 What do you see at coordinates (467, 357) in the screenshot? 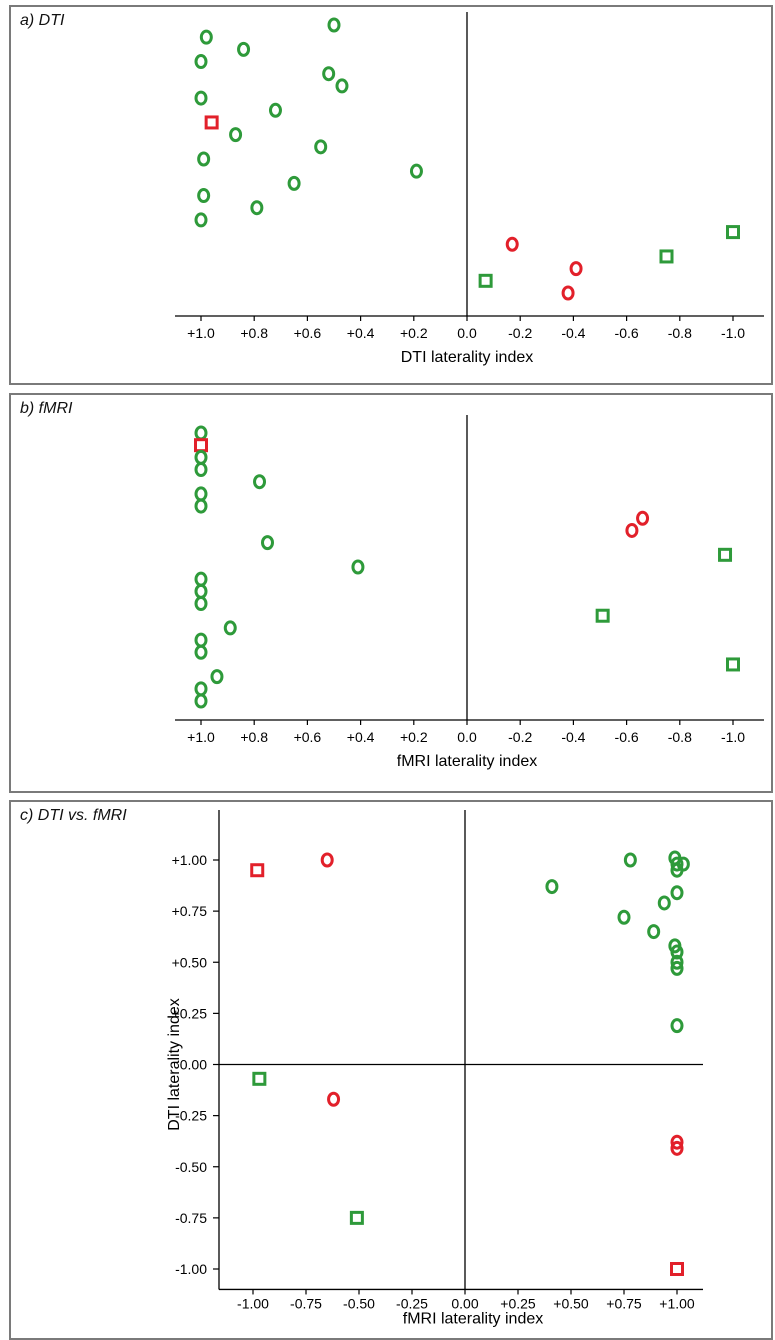
I see `x-axis-label: DTI laterality index` at bounding box center [467, 357].